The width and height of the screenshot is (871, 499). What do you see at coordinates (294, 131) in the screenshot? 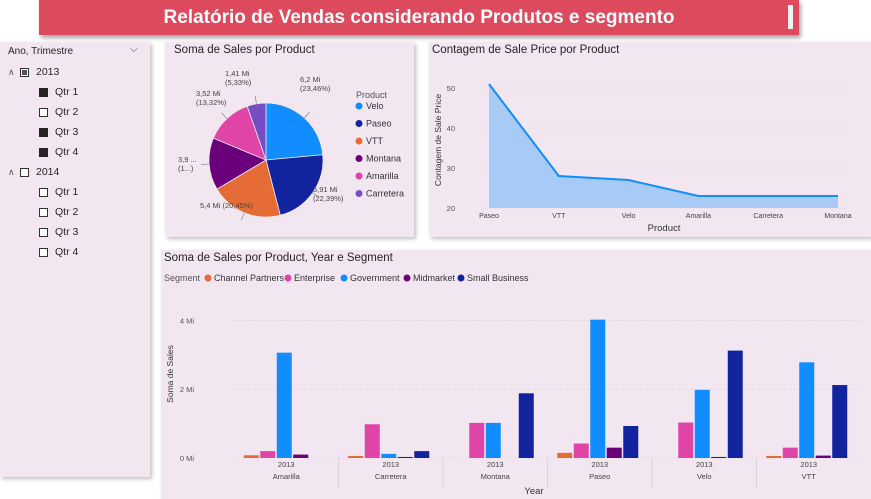
I see `pie-slice-velo` at bounding box center [294, 131].